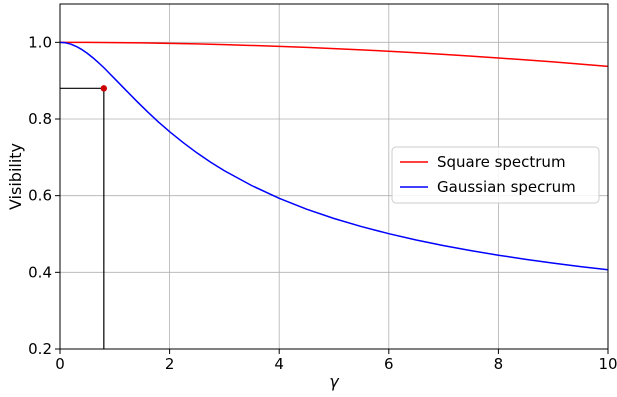 The width and height of the screenshot is (617, 397). Describe the element at coordinates (499, 364) in the screenshot. I see `x-tick-label: 8` at that location.